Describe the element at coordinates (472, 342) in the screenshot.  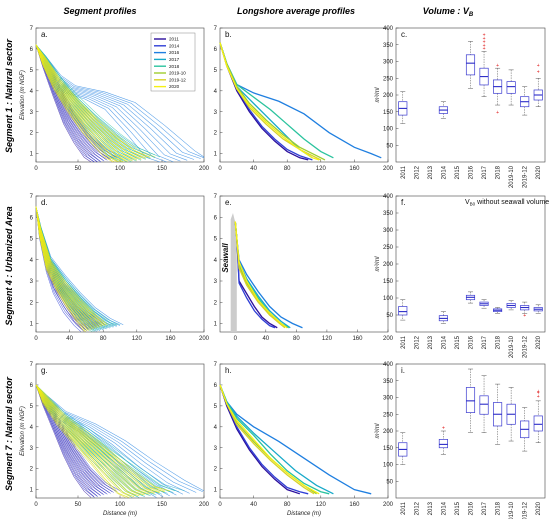
I see `xtick-label-f: 2016` at that location.